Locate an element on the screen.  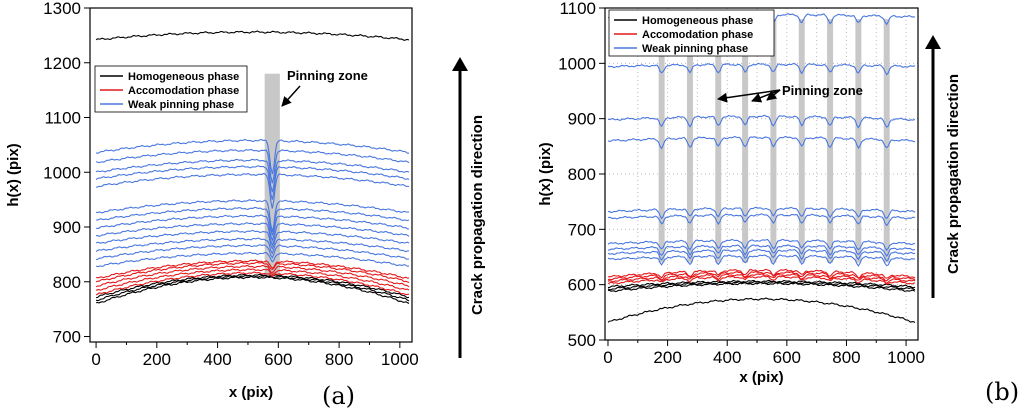
y-tick-label: 1300 is located at coordinates (62, 9).